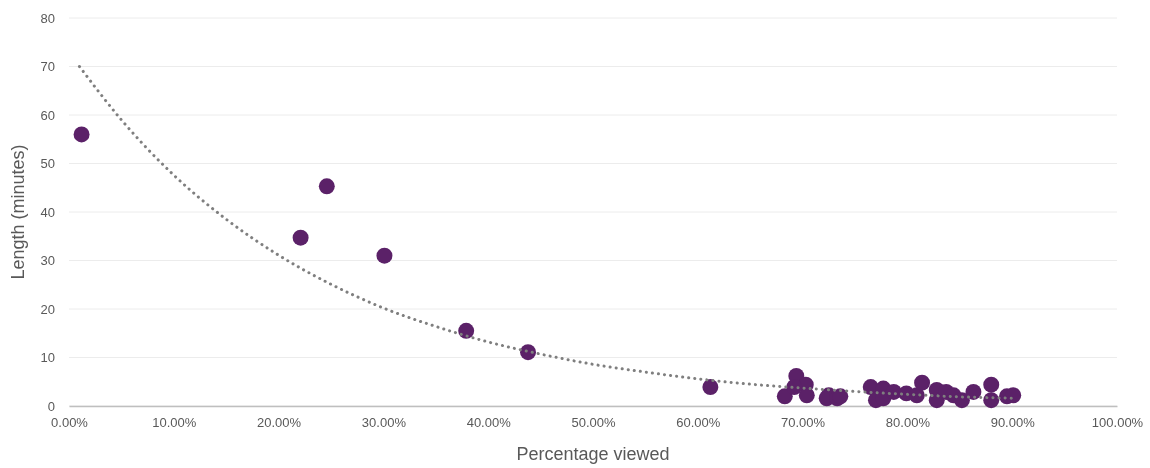 The width and height of the screenshot is (1150, 468). What do you see at coordinates (593, 454) in the screenshot?
I see `x-axis-title: Percentage viewed` at bounding box center [593, 454].